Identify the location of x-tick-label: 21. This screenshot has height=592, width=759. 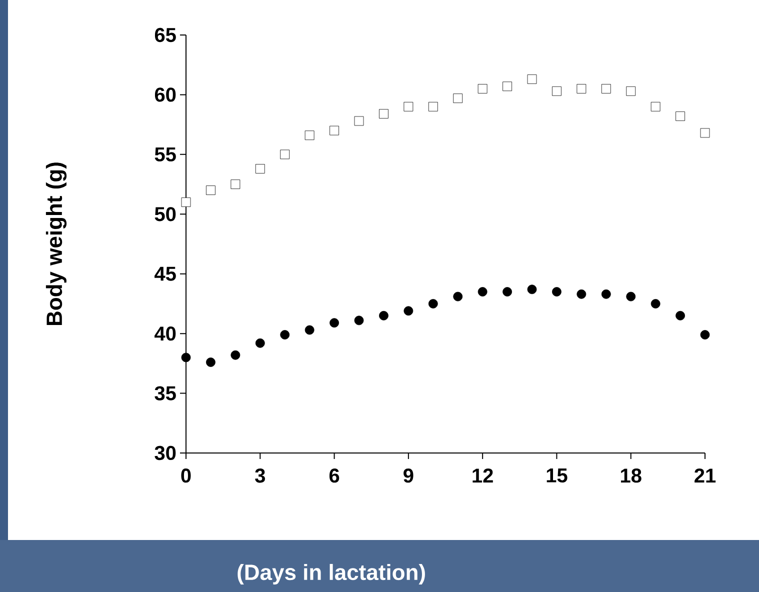
(705, 475).